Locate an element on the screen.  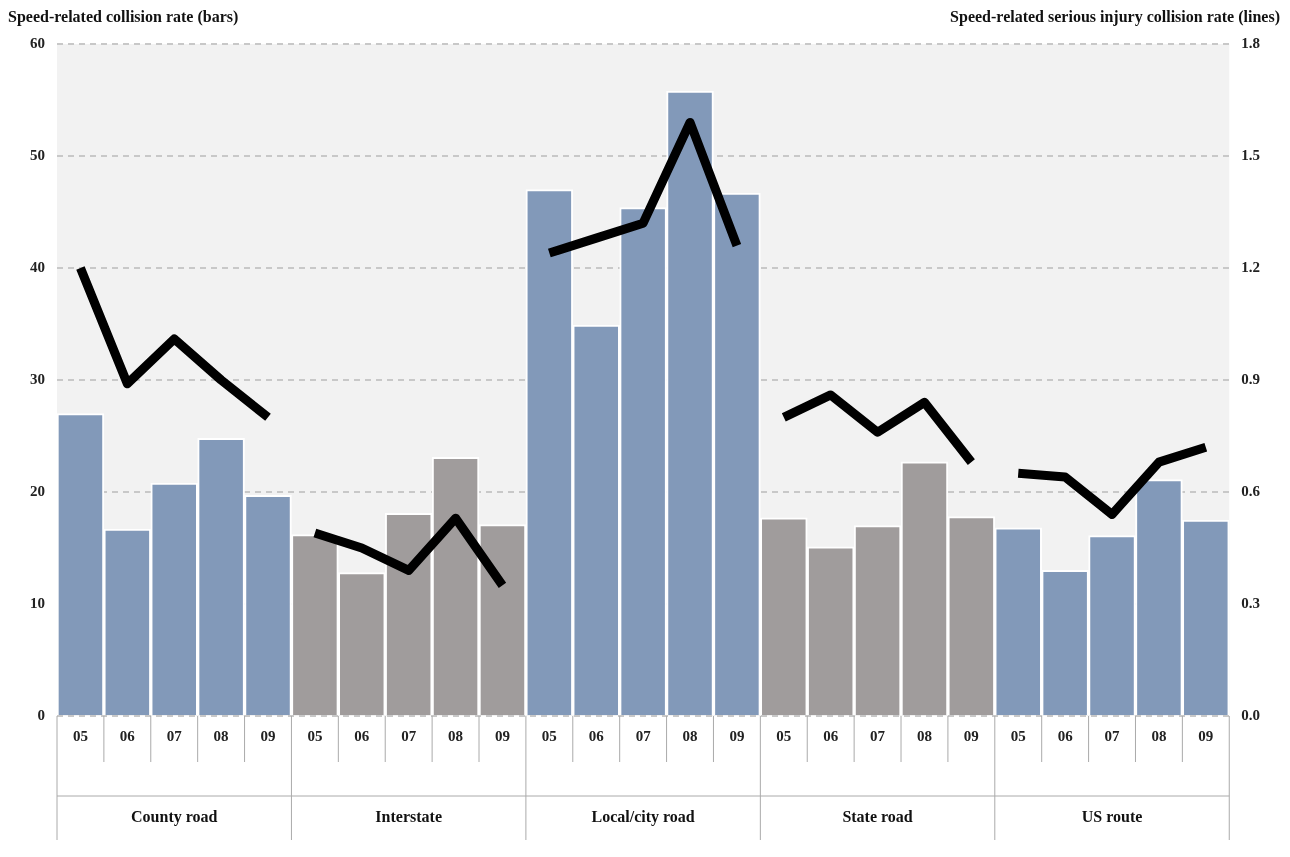
y2-tick-label: 1.5 is located at coordinates (1250, 154).